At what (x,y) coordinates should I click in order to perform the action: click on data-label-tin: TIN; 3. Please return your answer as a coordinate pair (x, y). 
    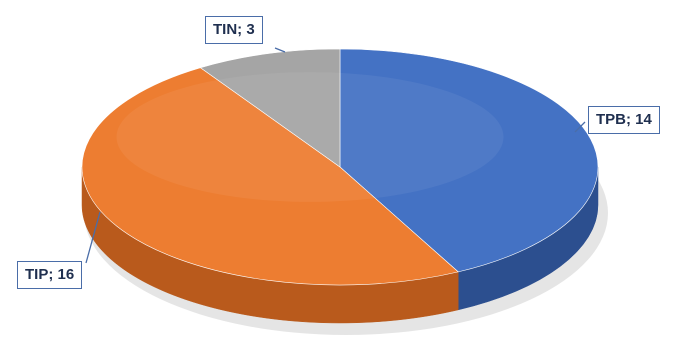
    Looking at the image, I should click on (234, 30).